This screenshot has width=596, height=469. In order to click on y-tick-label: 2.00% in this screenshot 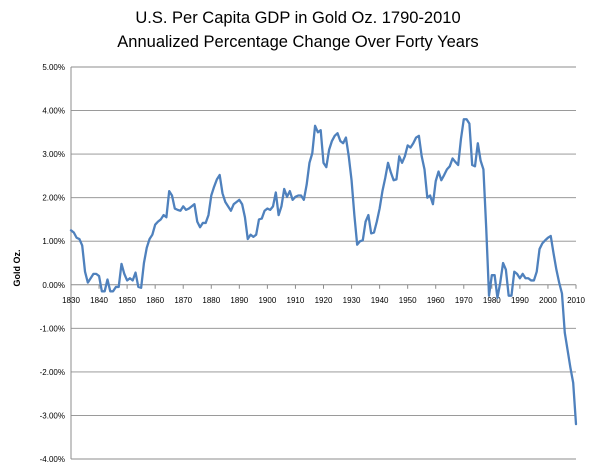, I will do `click(53, 198)`.